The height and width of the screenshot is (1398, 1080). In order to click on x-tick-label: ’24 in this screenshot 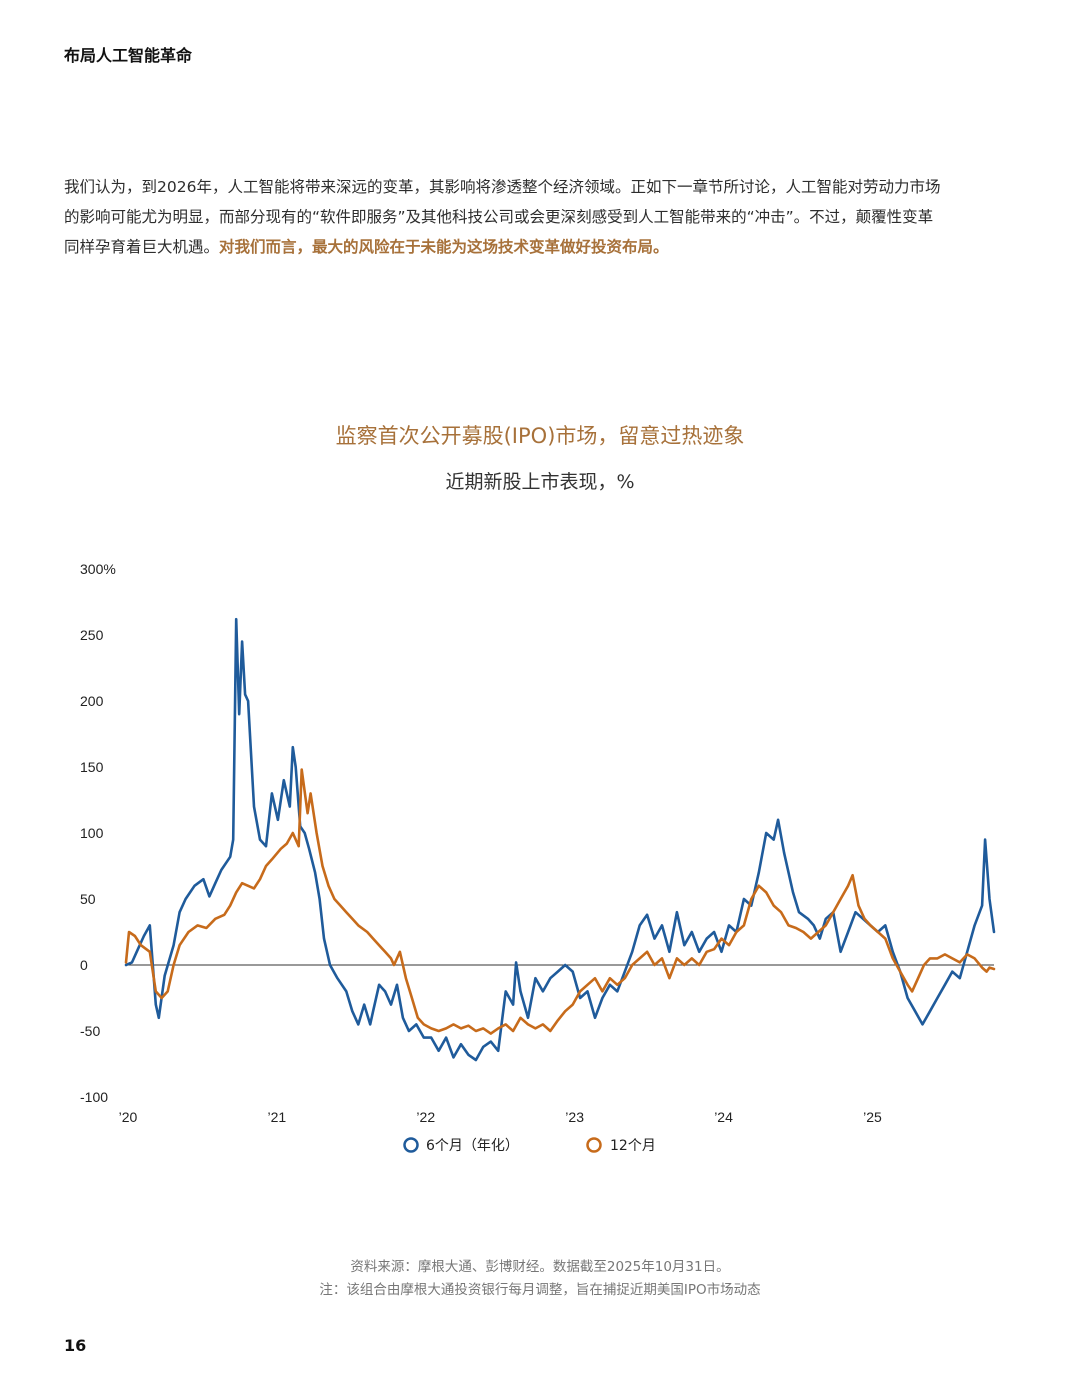, I will do `click(723, 1117)`.